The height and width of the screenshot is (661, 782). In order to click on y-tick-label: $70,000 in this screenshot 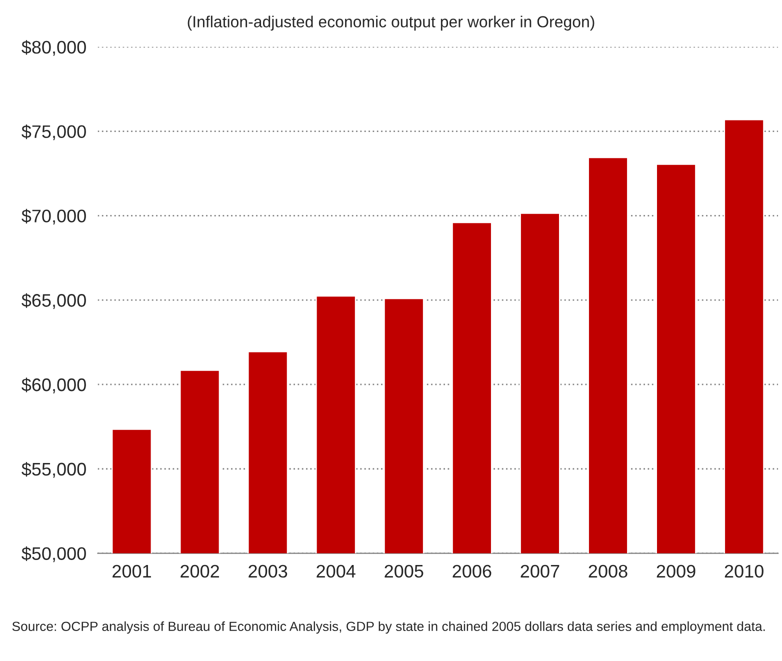, I will do `click(54, 216)`.